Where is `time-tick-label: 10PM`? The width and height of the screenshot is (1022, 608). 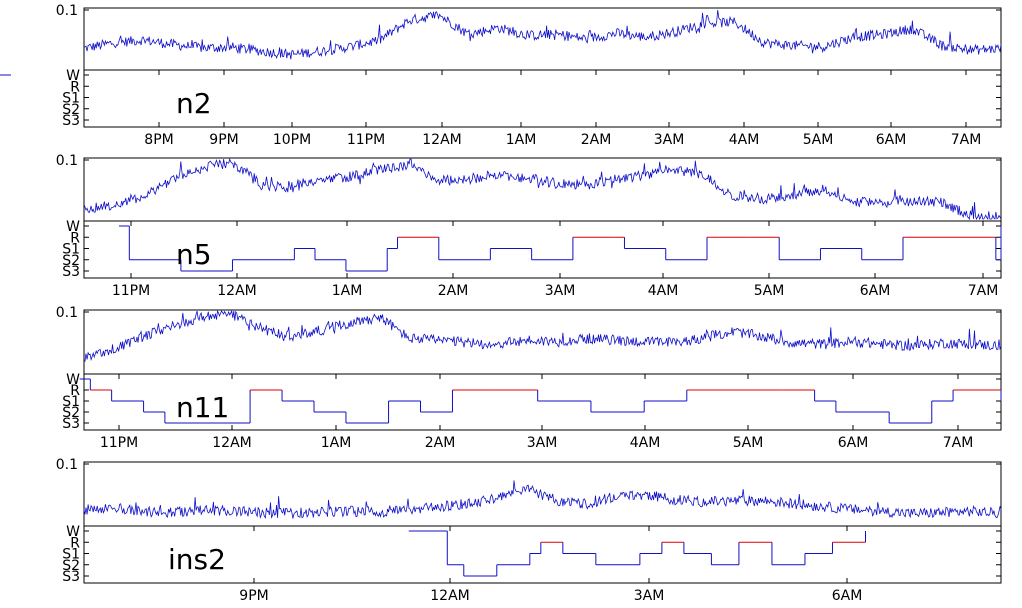 time-tick-label: 10PM is located at coordinates (292, 140).